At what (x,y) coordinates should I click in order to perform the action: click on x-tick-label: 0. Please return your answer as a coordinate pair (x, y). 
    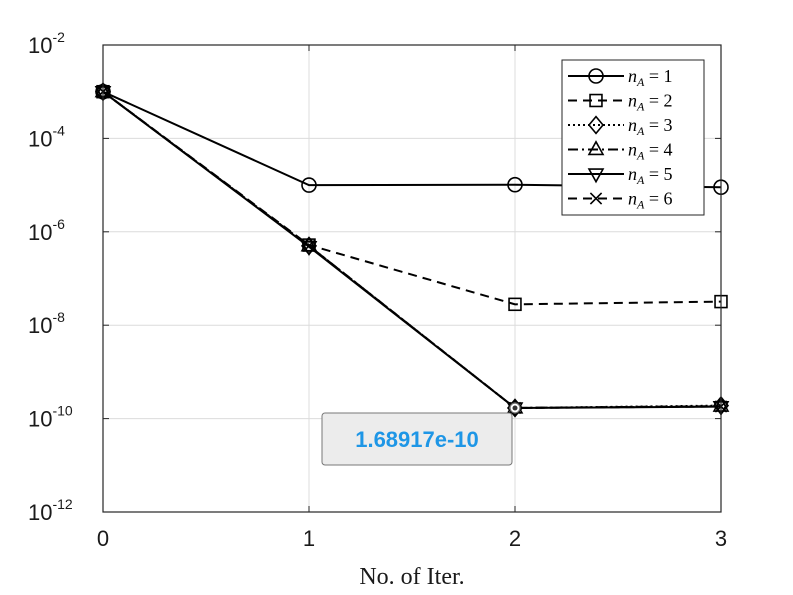
    Looking at the image, I should click on (103, 538).